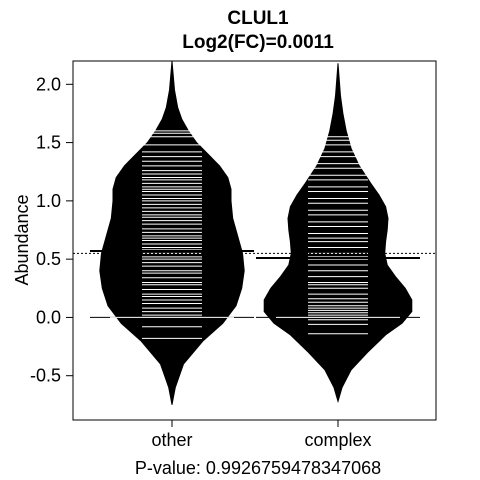 This screenshot has width=480, height=480. What do you see at coordinates (48, 143) in the screenshot?
I see `y-tick-label: 1.5` at bounding box center [48, 143].